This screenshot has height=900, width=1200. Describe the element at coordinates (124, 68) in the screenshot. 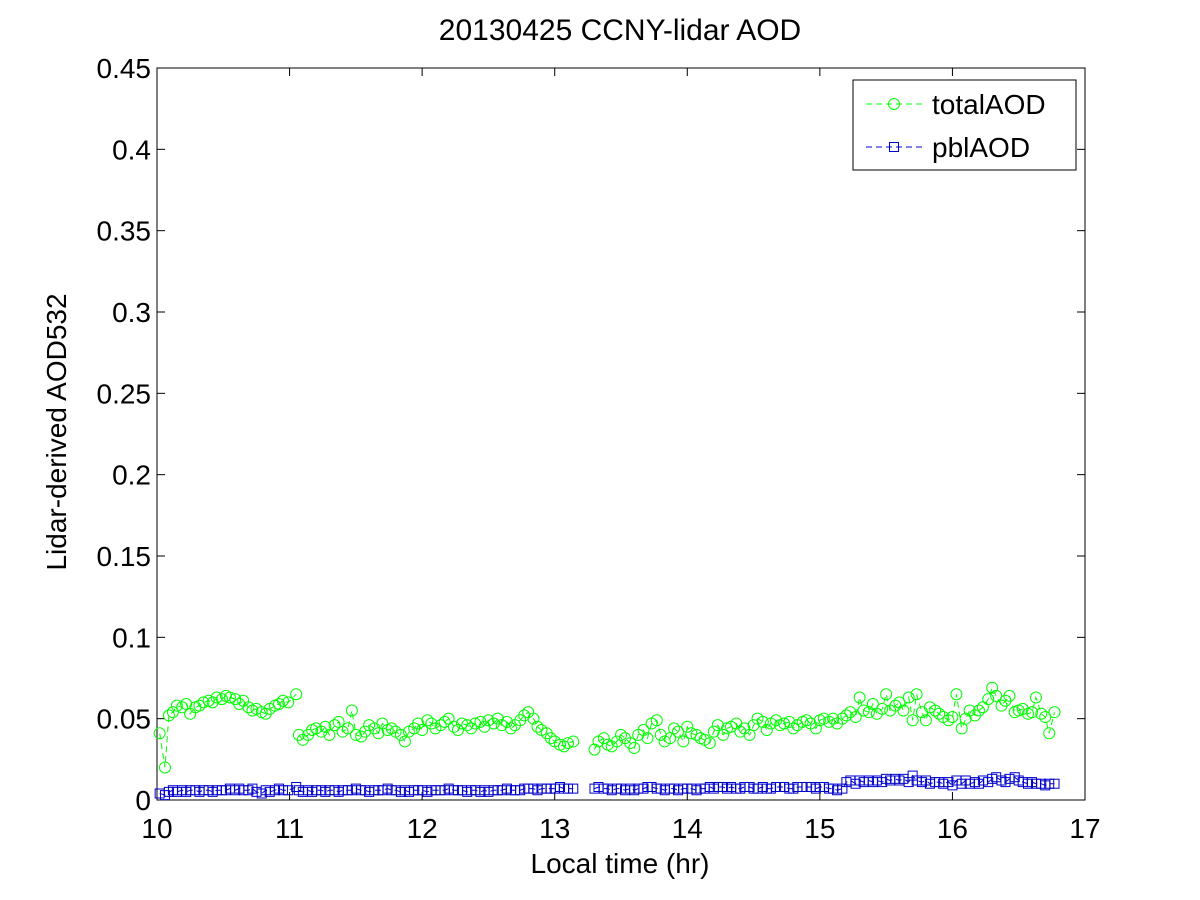

I see `y-tick-label: 0.45` at that location.